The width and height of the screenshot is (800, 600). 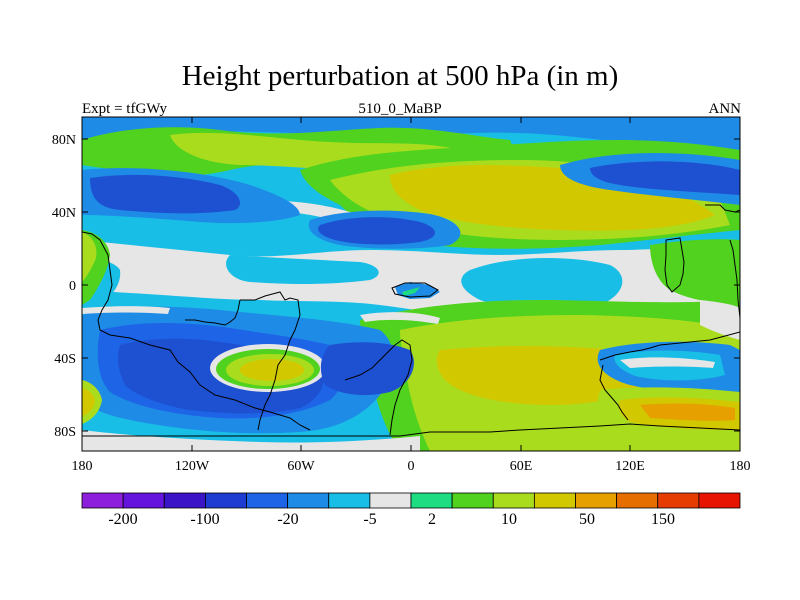 What do you see at coordinates (740, 466) in the screenshot?
I see `lon-label-180e: 180` at bounding box center [740, 466].